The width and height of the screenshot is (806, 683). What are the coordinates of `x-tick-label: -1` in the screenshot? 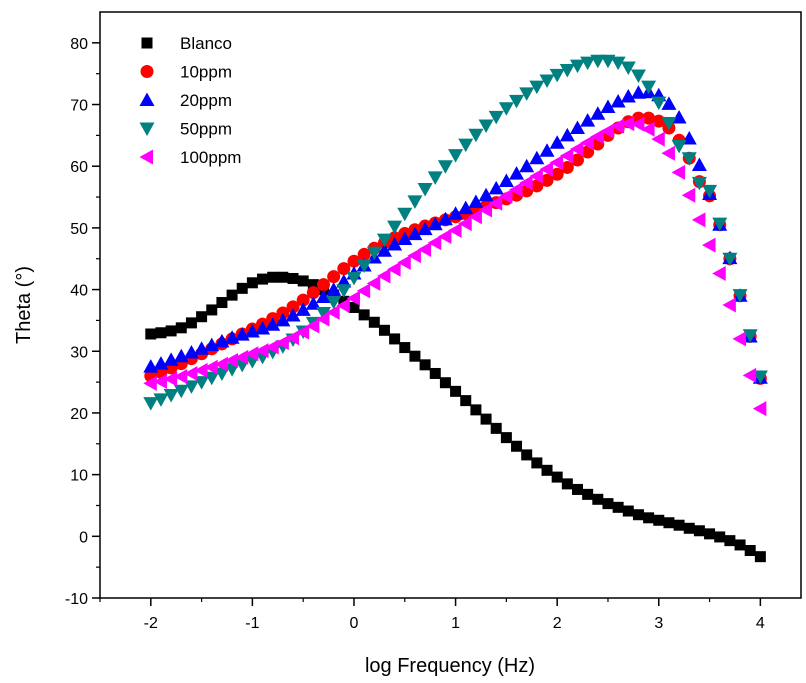 It's located at (252, 623).